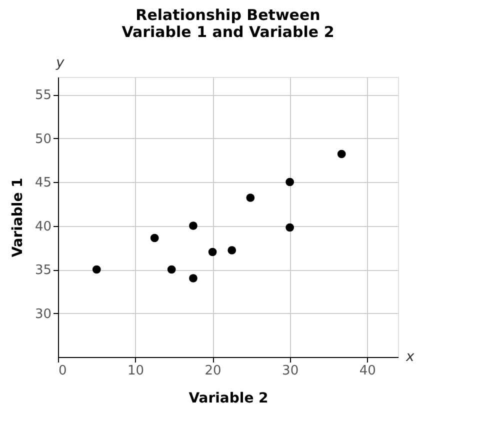 The width and height of the screenshot is (489, 438). I want to click on y-tick-label: 45, so click(43, 183).